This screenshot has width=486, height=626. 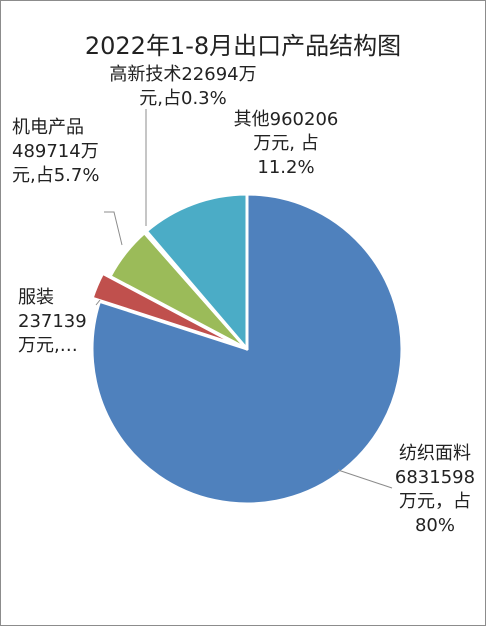 I want to click on chart-title: 2022年1-8月出口产品结构图, so click(x=243, y=46).